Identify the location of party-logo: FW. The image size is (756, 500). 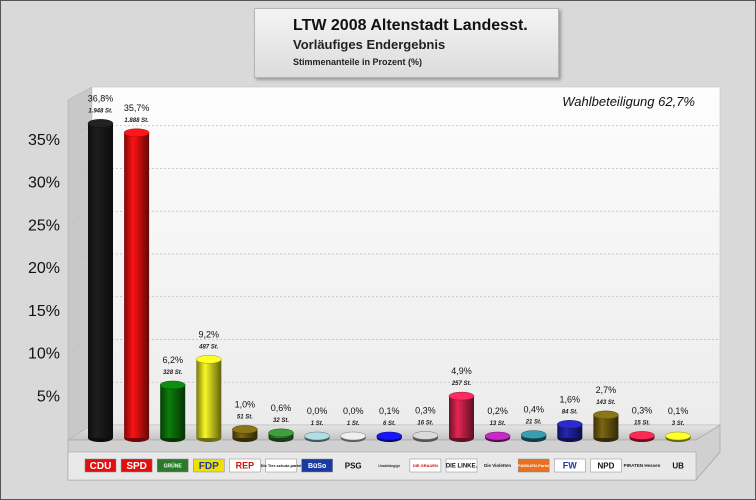
(570, 465).